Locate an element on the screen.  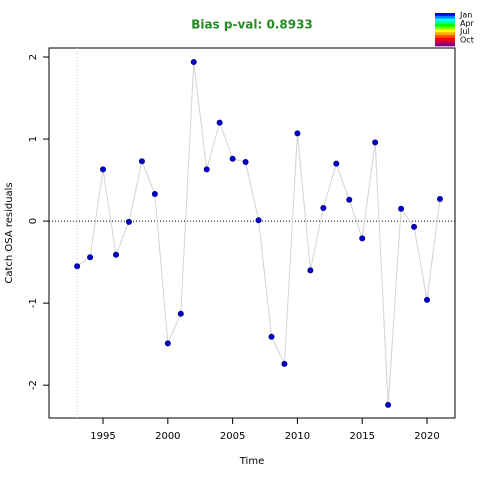
y-tick-label: 0 is located at coordinates (33, 221).